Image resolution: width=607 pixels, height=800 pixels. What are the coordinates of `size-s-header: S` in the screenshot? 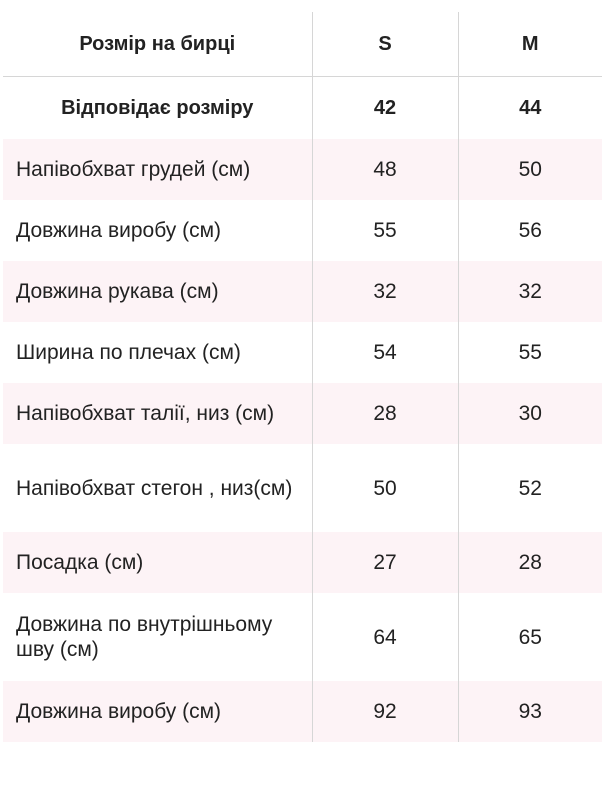 It's located at (385, 44).